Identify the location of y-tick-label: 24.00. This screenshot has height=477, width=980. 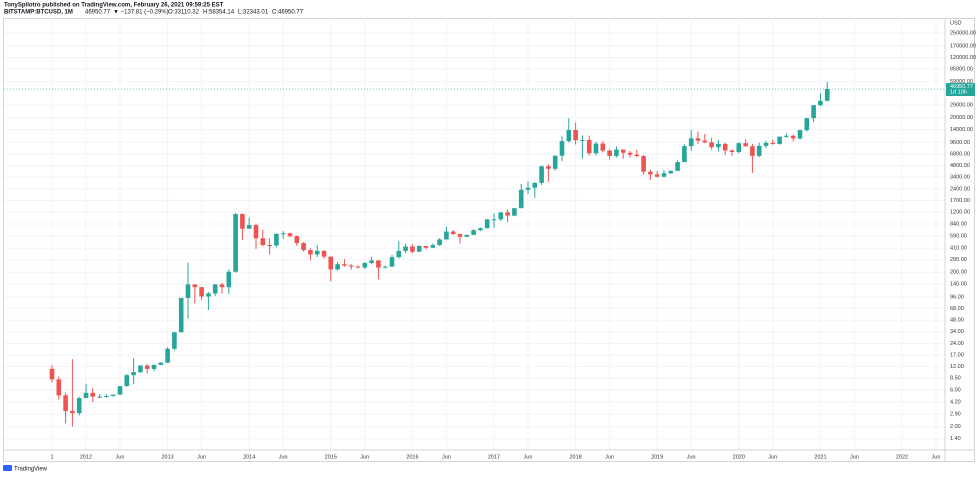
(957, 344).